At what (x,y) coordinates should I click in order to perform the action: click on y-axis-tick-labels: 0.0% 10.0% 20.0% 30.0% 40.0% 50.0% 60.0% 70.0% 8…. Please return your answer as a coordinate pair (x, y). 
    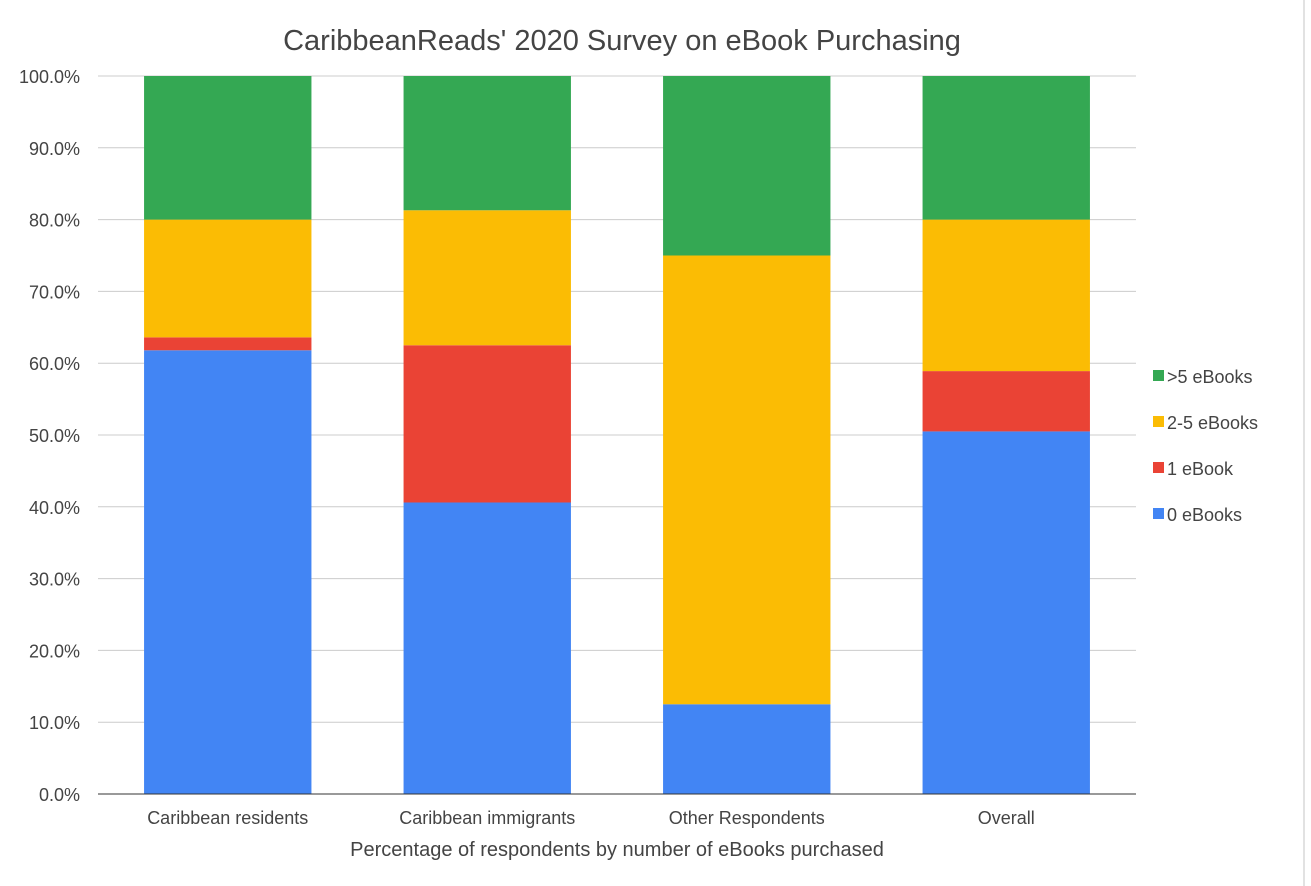
    Looking at the image, I should click on (49, 436).